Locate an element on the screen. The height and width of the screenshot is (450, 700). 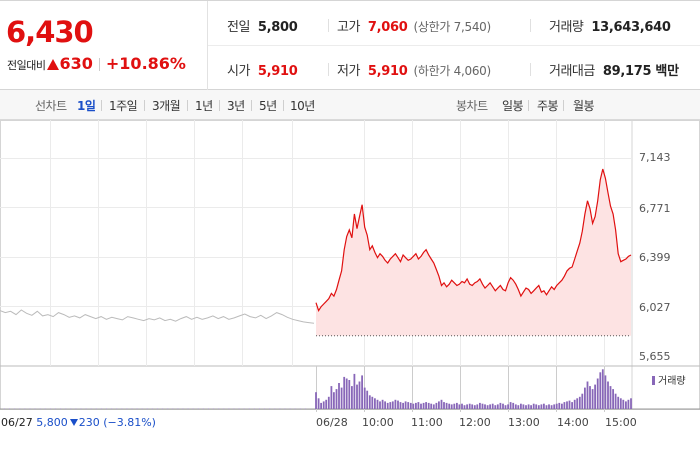
tab-1d: 1일 is located at coordinates (86, 106).